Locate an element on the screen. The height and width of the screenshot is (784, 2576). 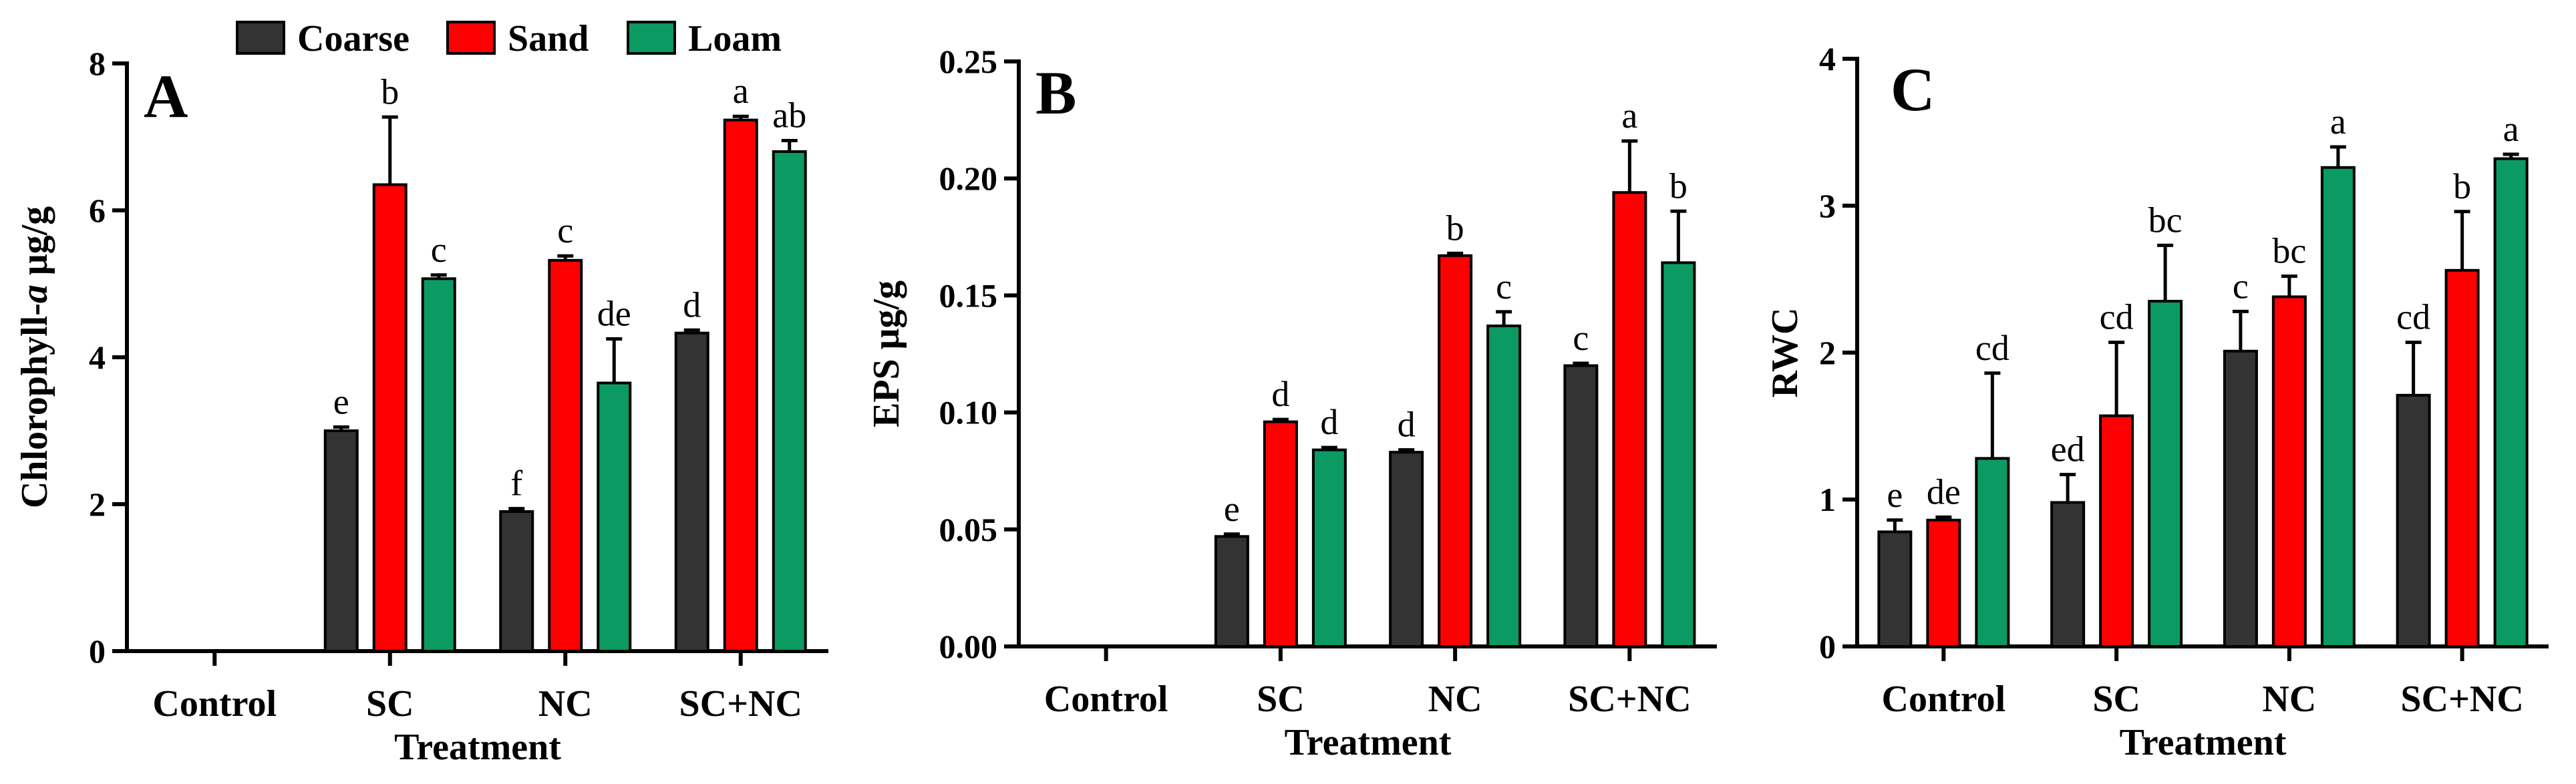
y-axis-title: EPS μg/g is located at coordinates (886, 353).